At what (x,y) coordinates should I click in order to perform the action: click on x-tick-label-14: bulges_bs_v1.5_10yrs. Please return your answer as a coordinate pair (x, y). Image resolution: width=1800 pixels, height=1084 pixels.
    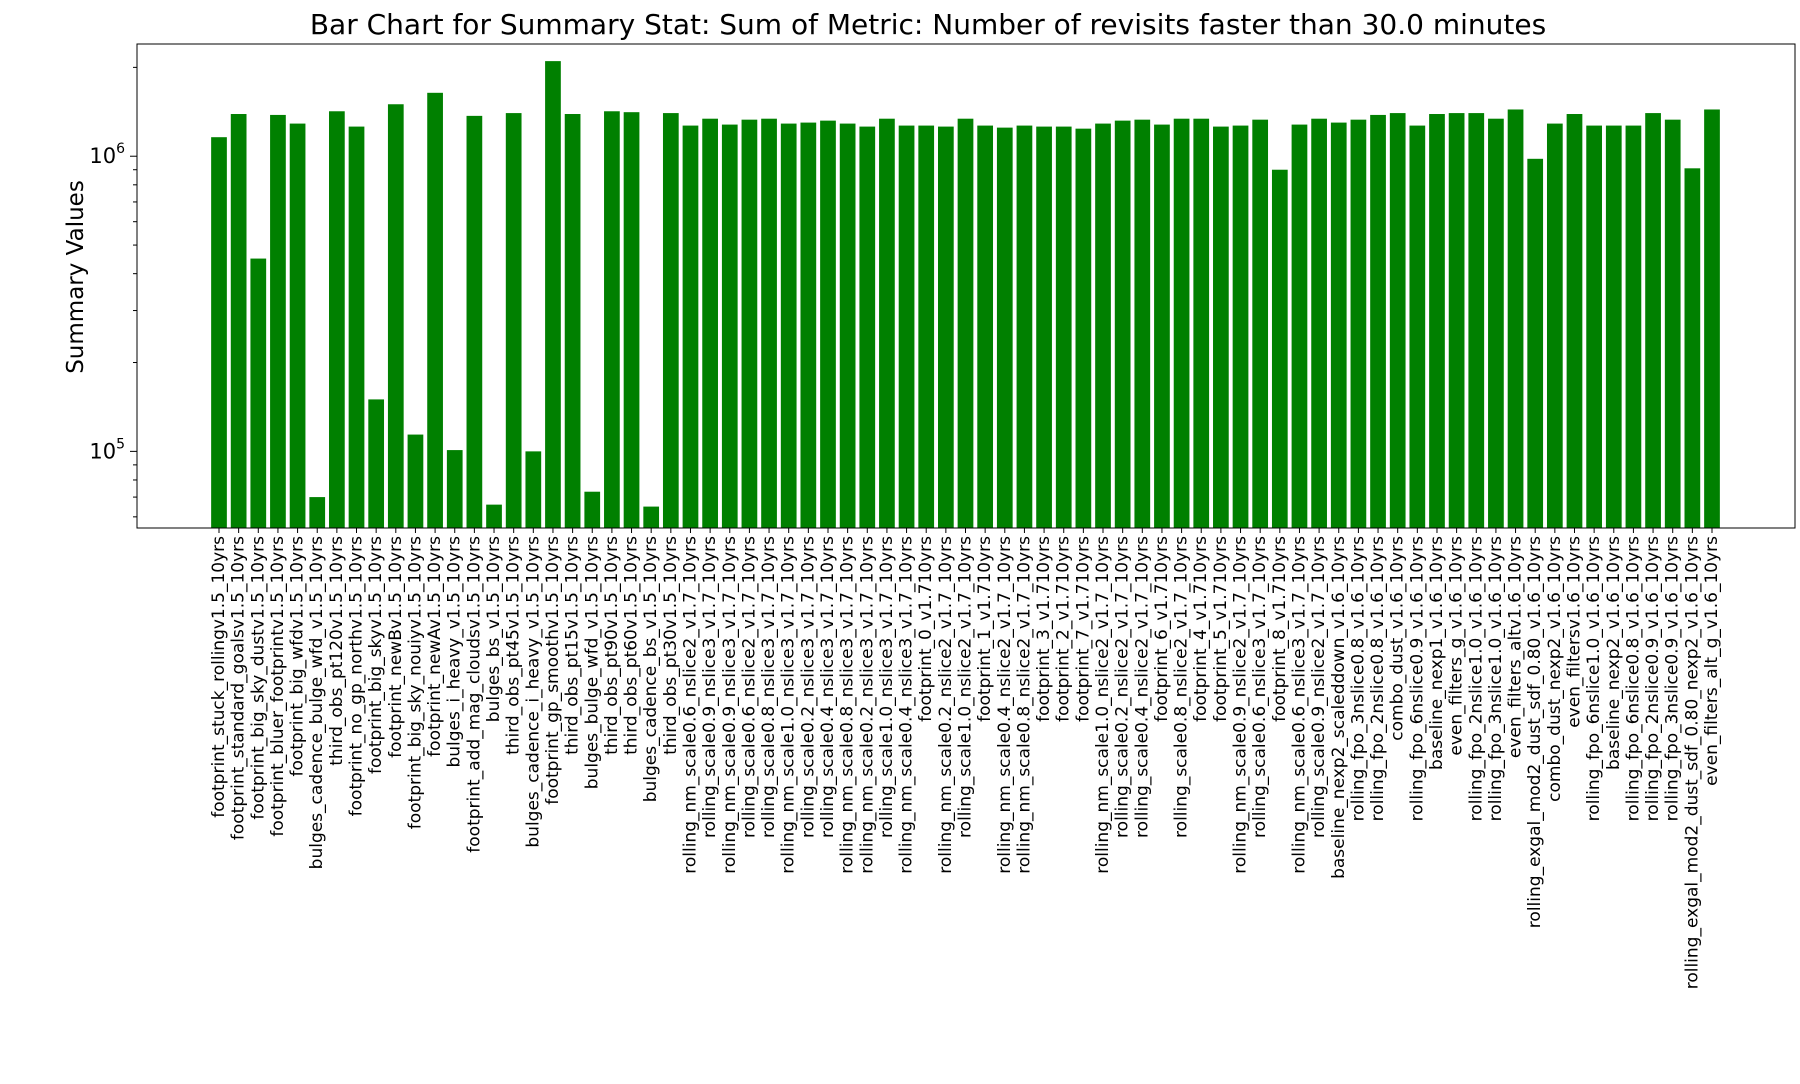
    Looking at the image, I should click on (494, 629).